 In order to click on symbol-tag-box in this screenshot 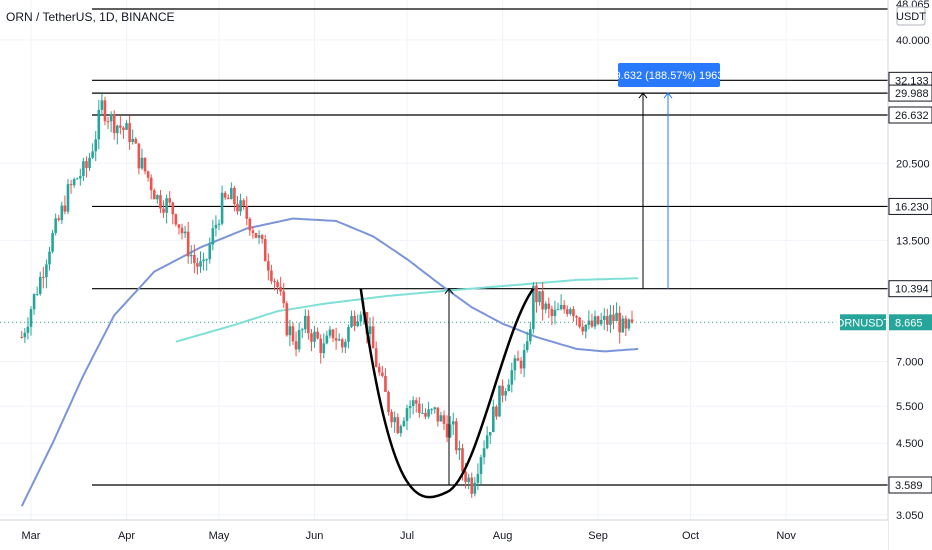, I will do `click(863, 322)`.